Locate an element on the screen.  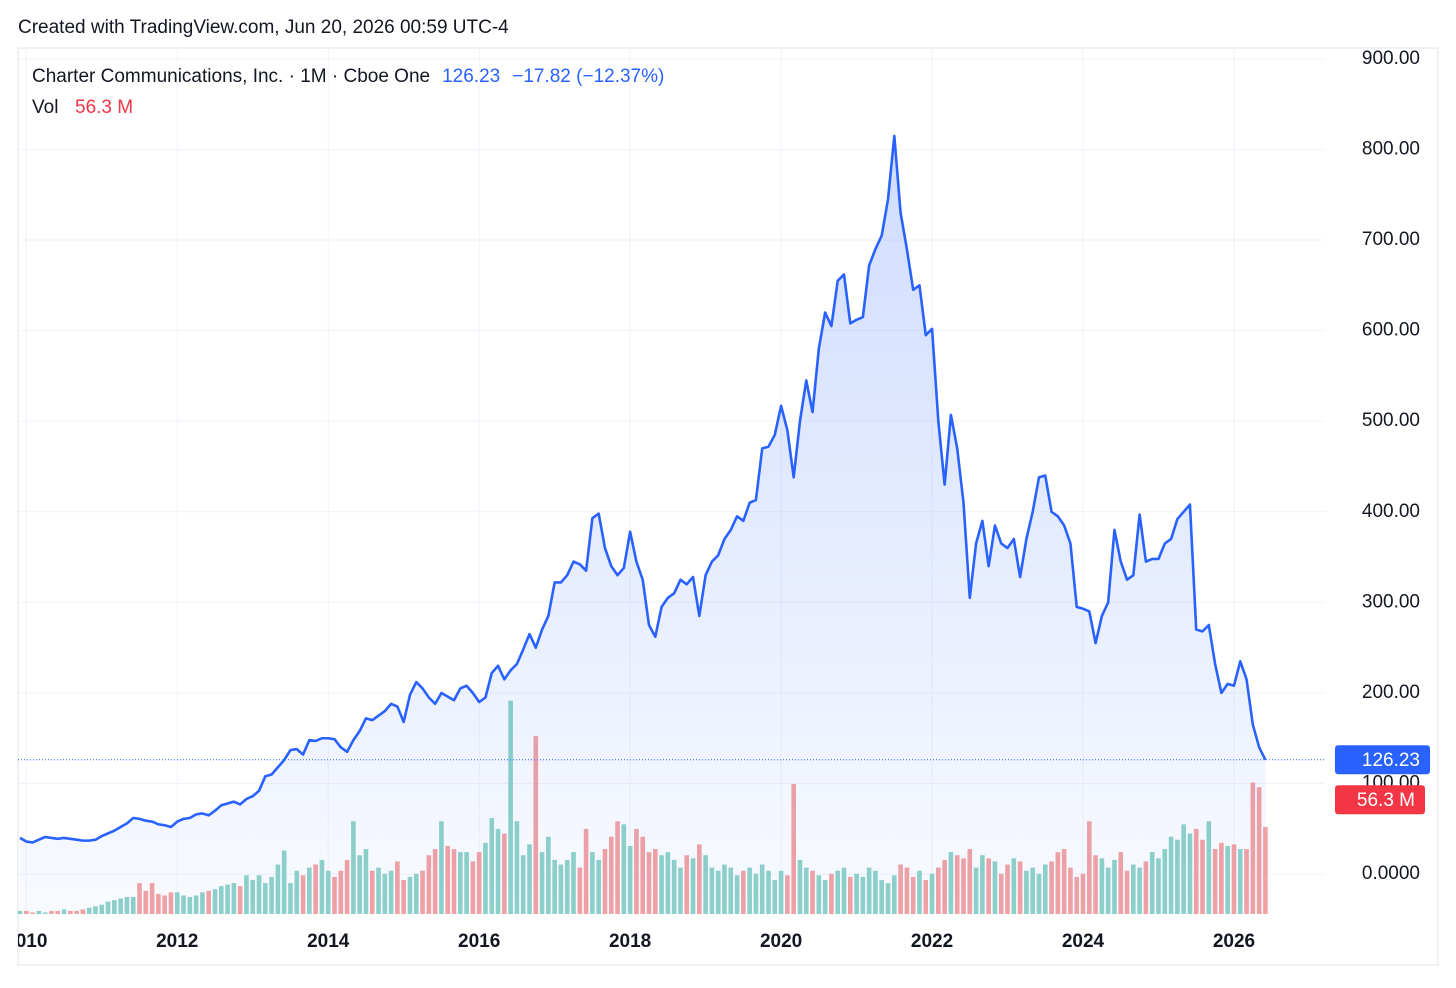
x-tick-label: 2022 is located at coordinates (932, 941).